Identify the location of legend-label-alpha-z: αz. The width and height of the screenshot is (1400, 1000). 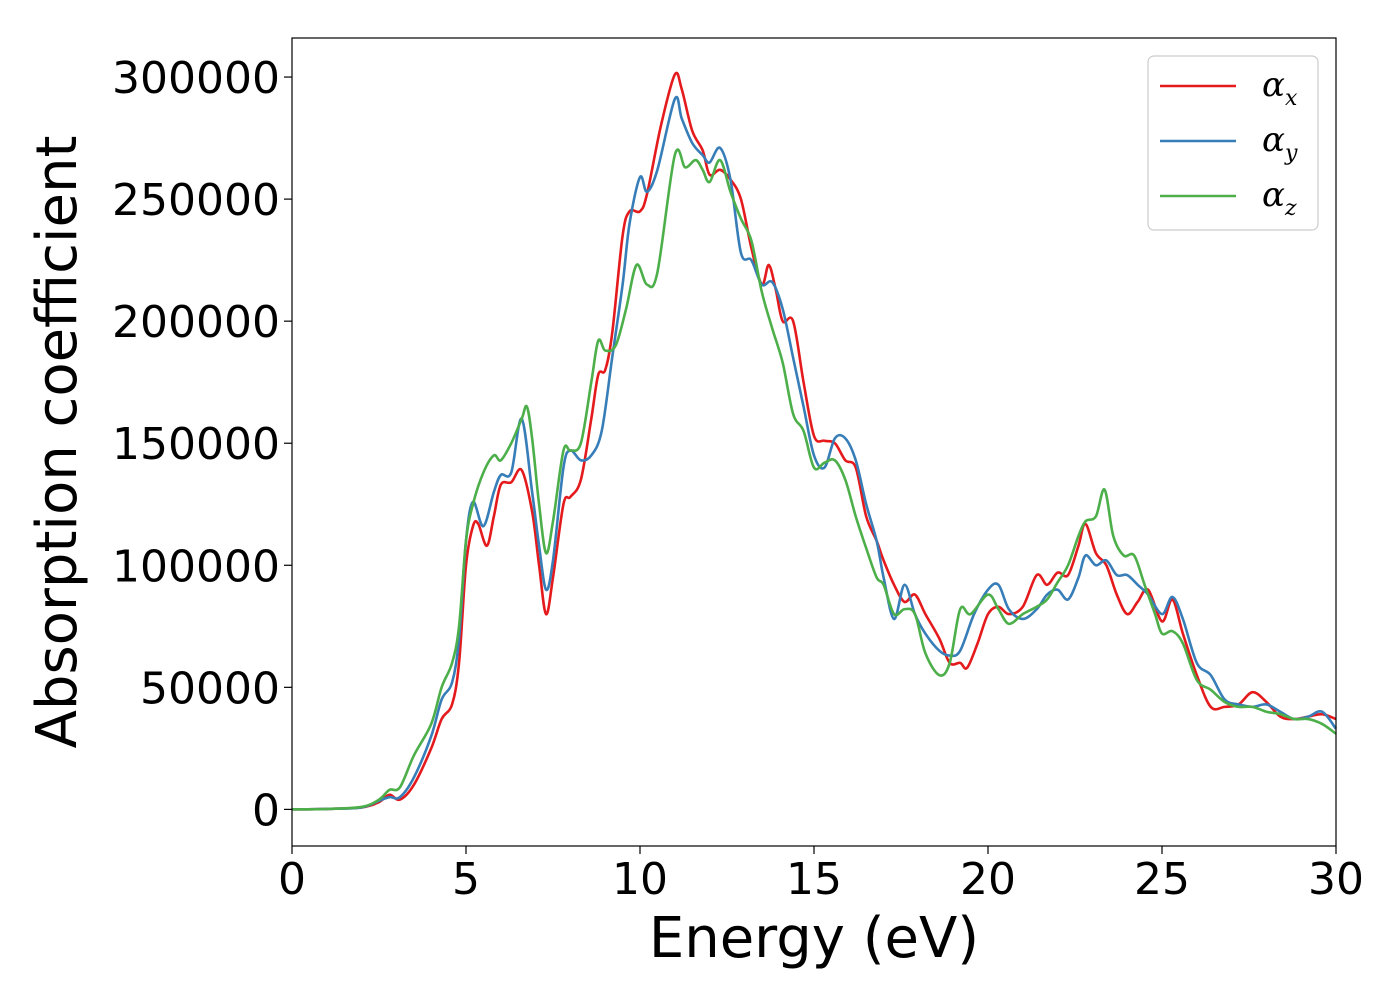
(1279, 198).